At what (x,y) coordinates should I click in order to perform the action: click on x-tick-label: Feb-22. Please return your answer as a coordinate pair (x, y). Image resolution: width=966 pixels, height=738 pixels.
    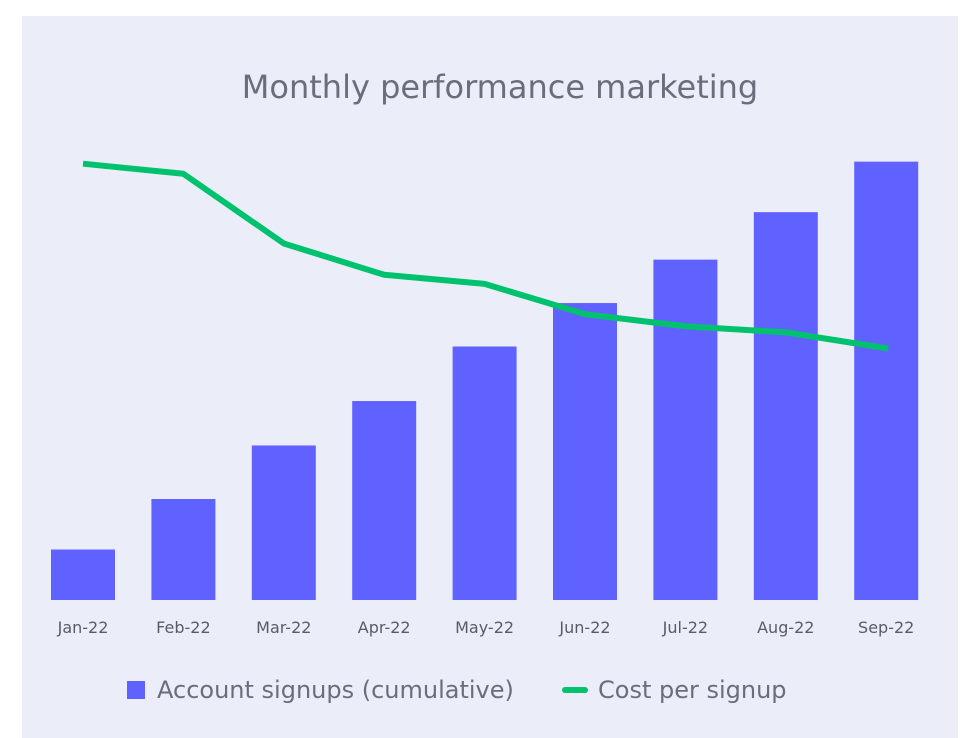
    Looking at the image, I should click on (183, 627).